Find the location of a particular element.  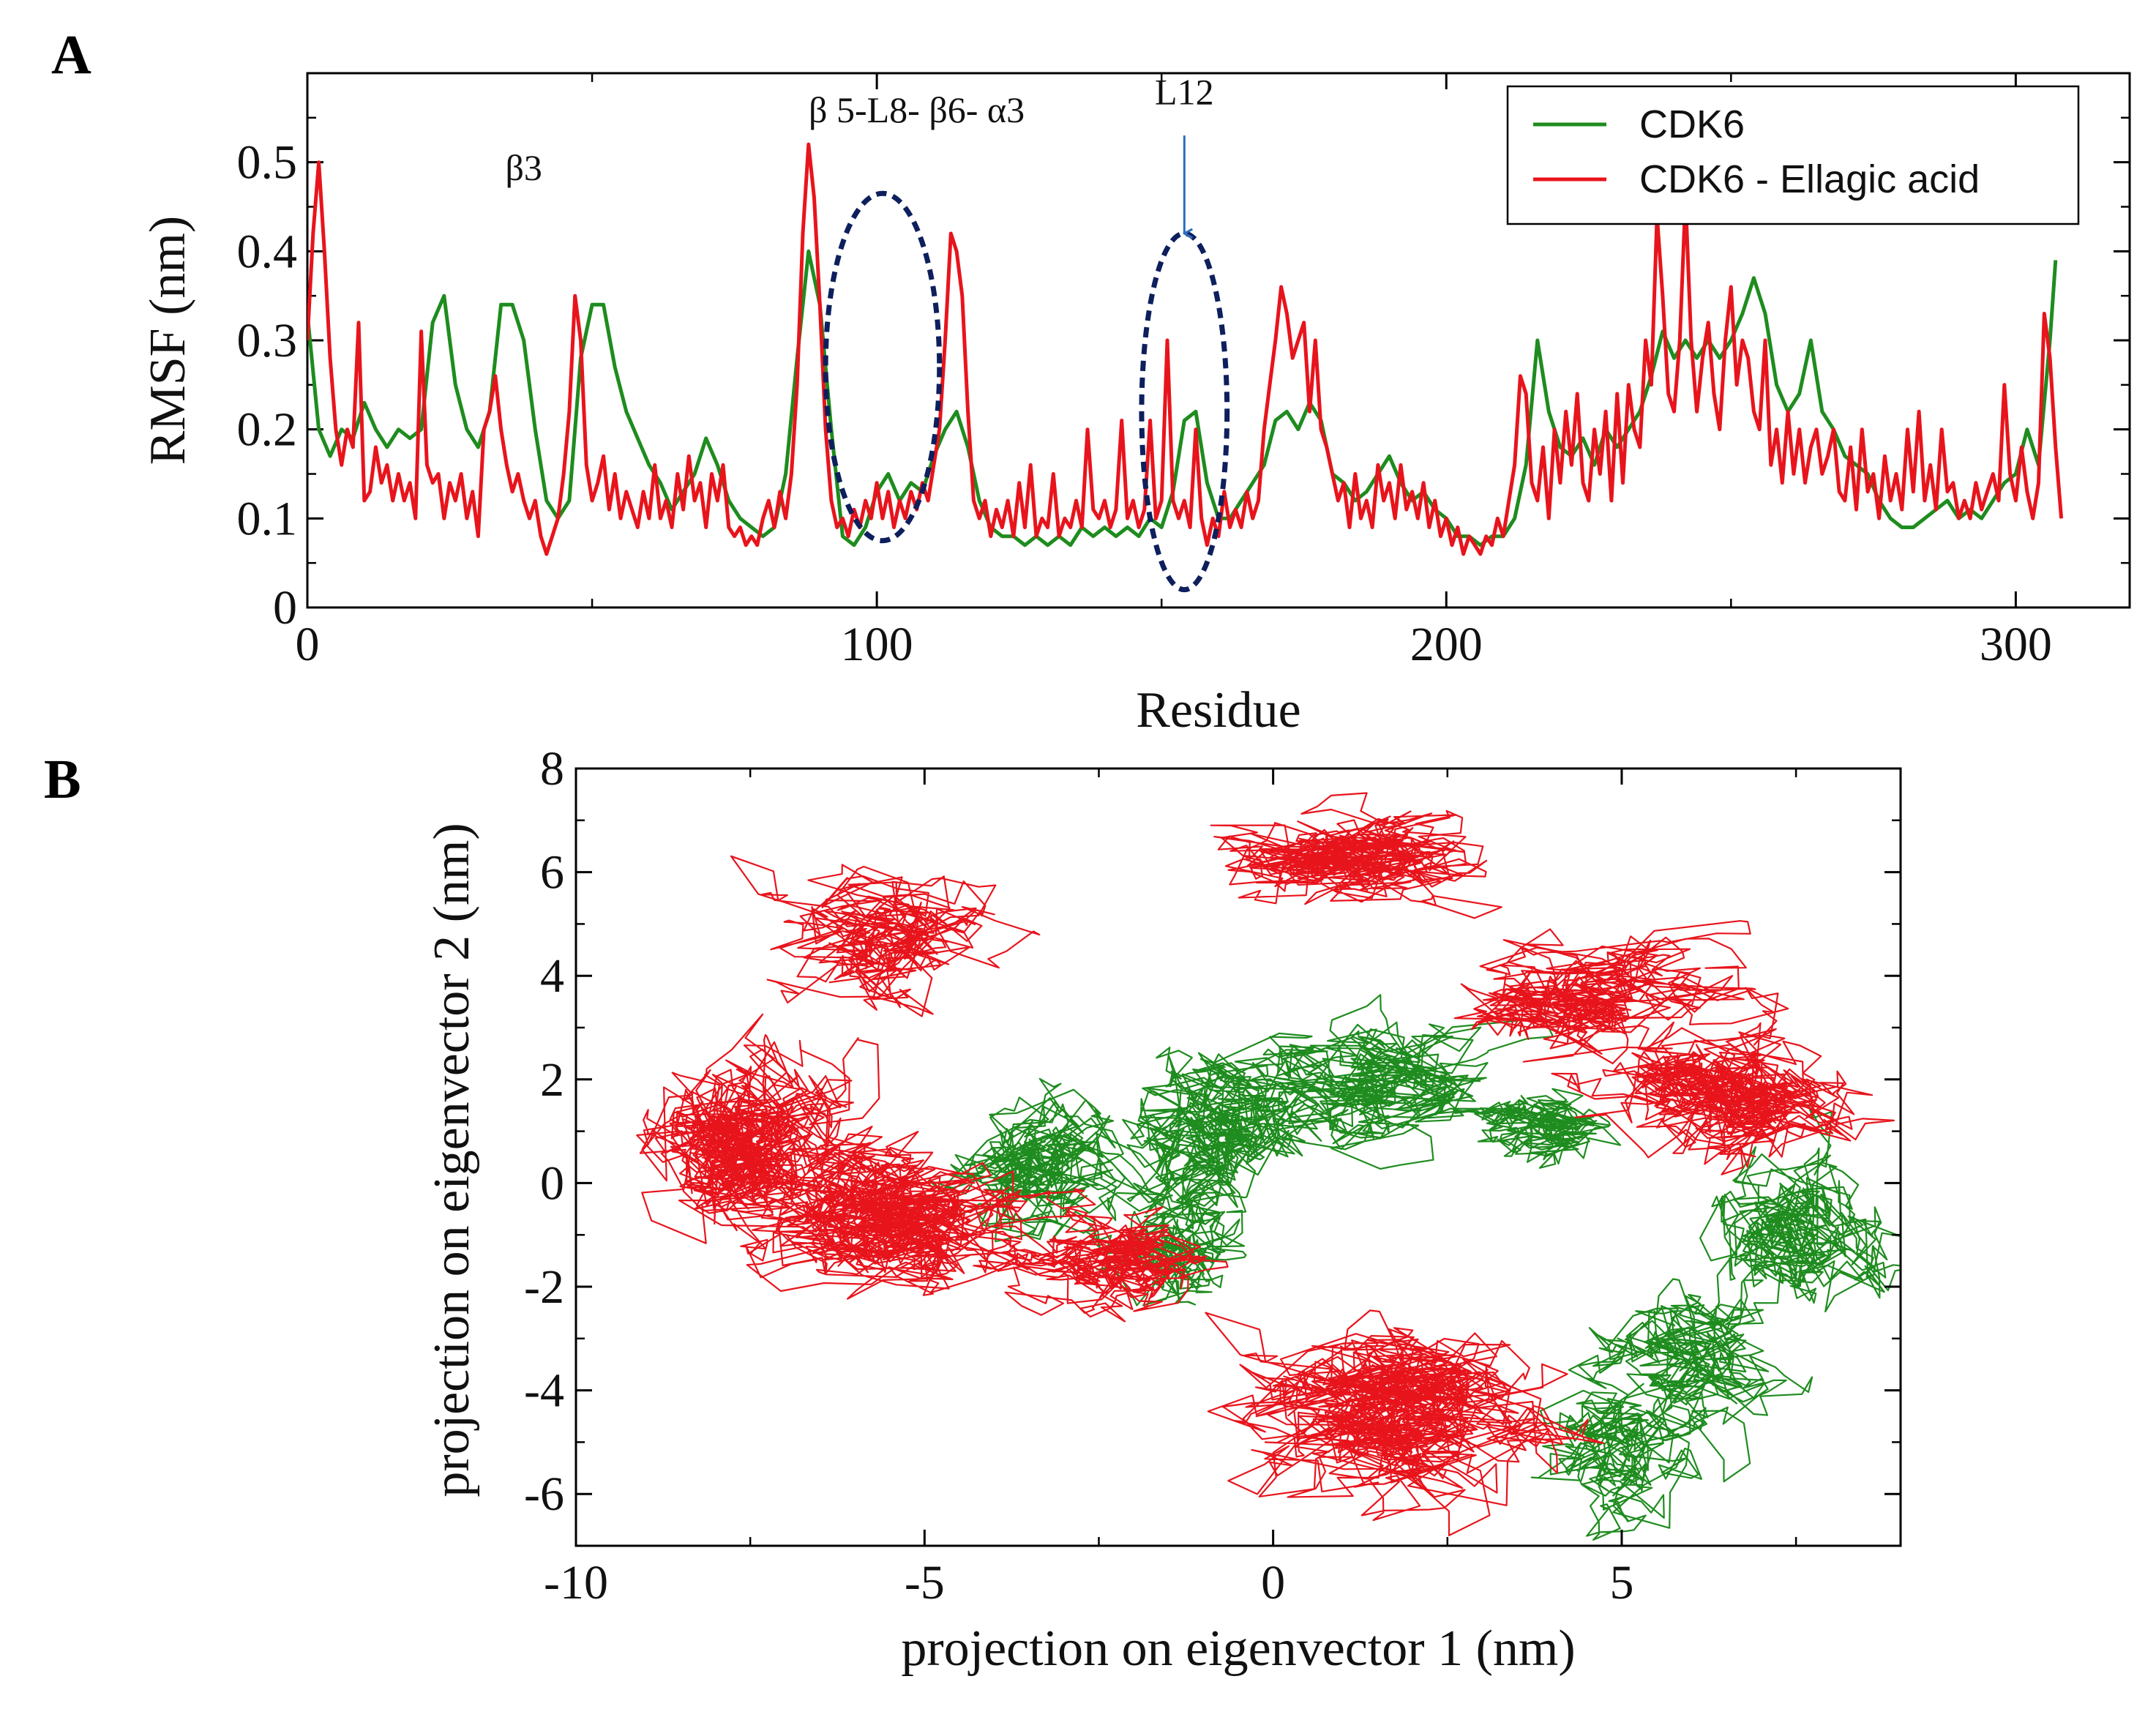

rmsf-x-tick-label: 200 is located at coordinates (1446, 644).